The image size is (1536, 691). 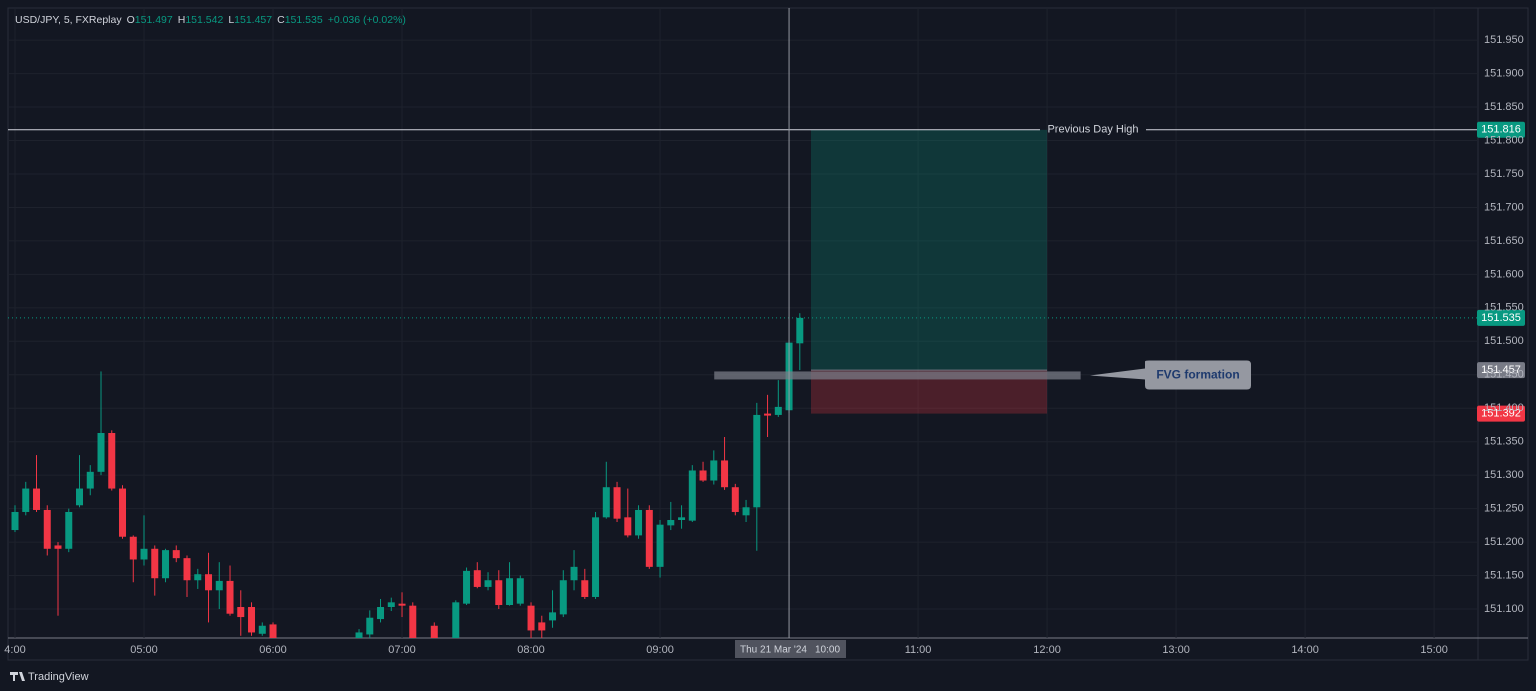 What do you see at coordinates (1504, 207) in the screenshot?
I see `y-tick-label: 151.700` at bounding box center [1504, 207].